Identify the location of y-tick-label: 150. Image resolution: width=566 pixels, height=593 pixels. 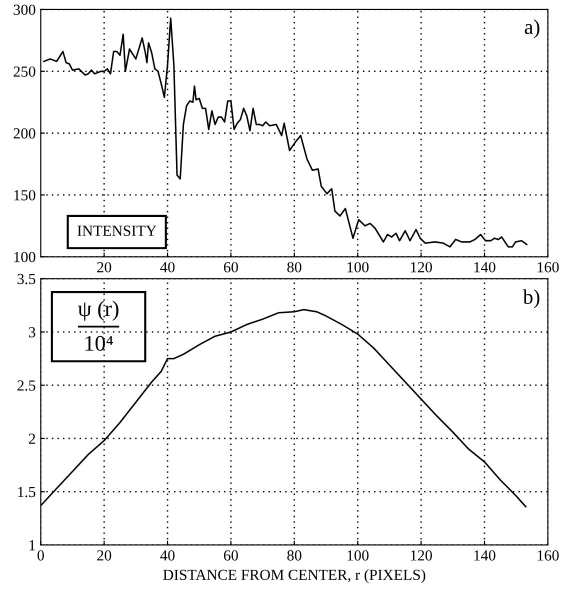
(25, 195).